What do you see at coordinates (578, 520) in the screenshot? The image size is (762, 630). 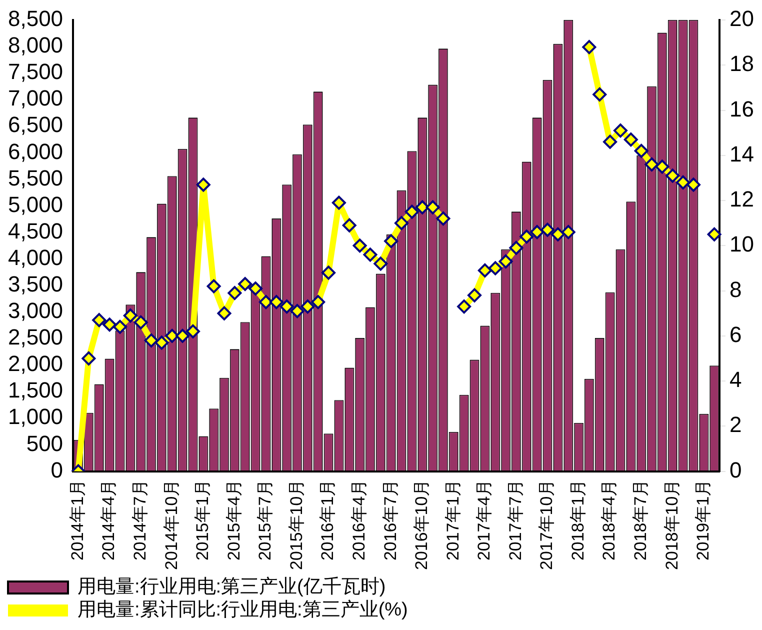 I see `x-tick-label: 2018年1月` at bounding box center [578, 520].